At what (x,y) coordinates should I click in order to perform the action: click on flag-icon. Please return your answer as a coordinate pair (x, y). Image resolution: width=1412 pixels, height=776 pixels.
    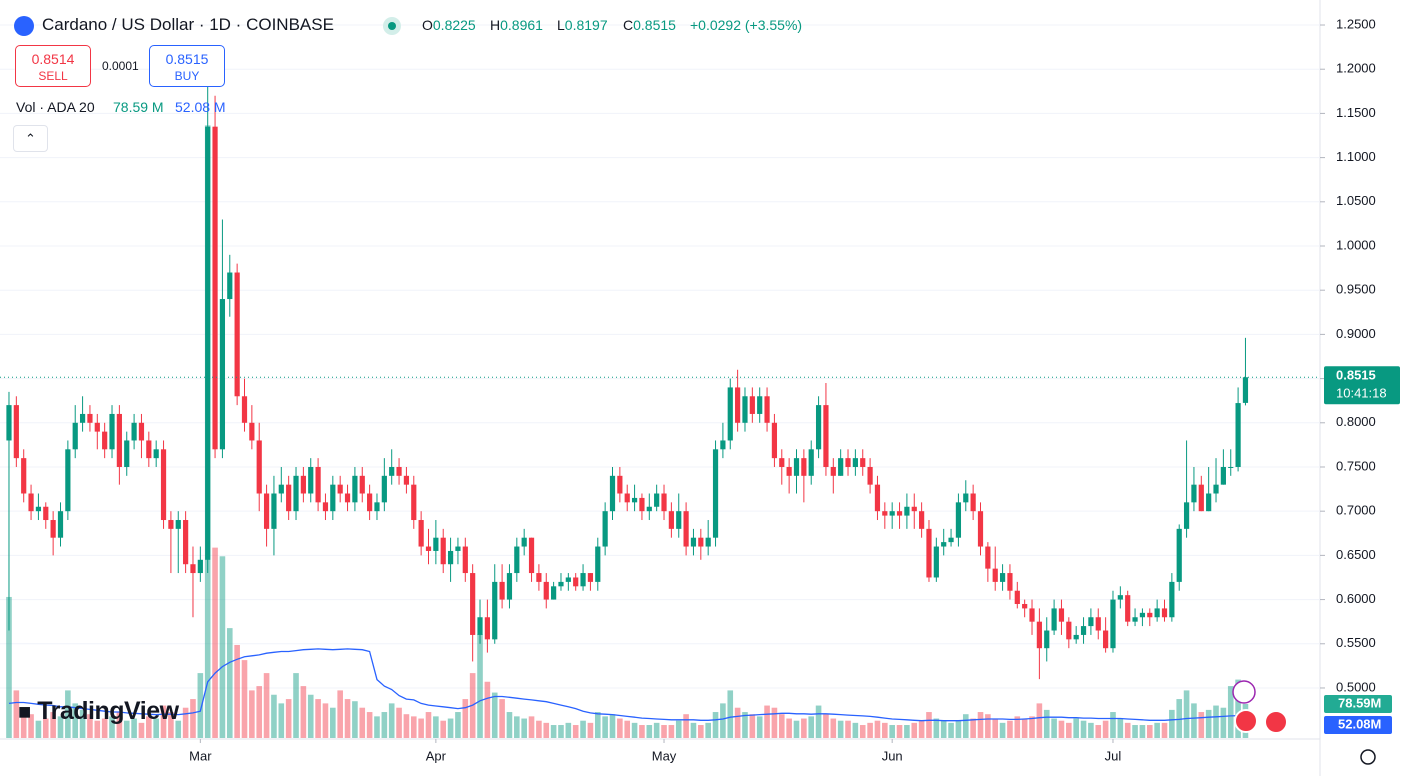
    Looking at the image, I should click on (1246, 721).